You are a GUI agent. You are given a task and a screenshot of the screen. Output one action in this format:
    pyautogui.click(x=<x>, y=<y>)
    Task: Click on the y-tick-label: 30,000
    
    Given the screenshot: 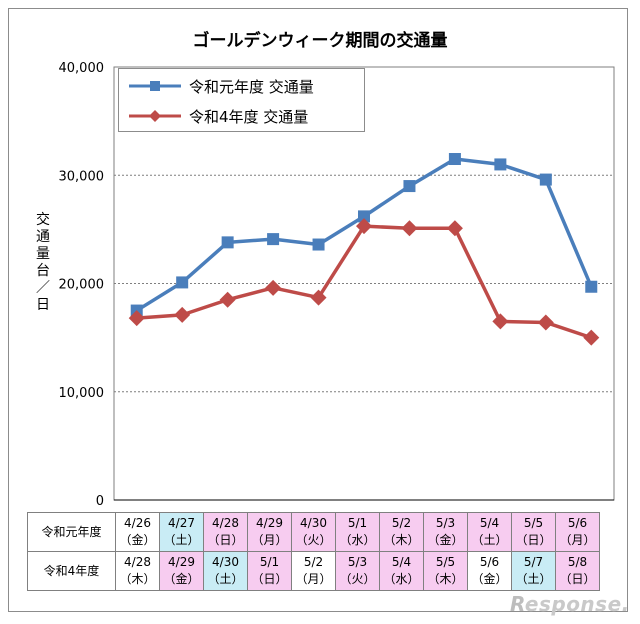 What is the action you would take?
    pyautogui.click(x=82, y=176)
    